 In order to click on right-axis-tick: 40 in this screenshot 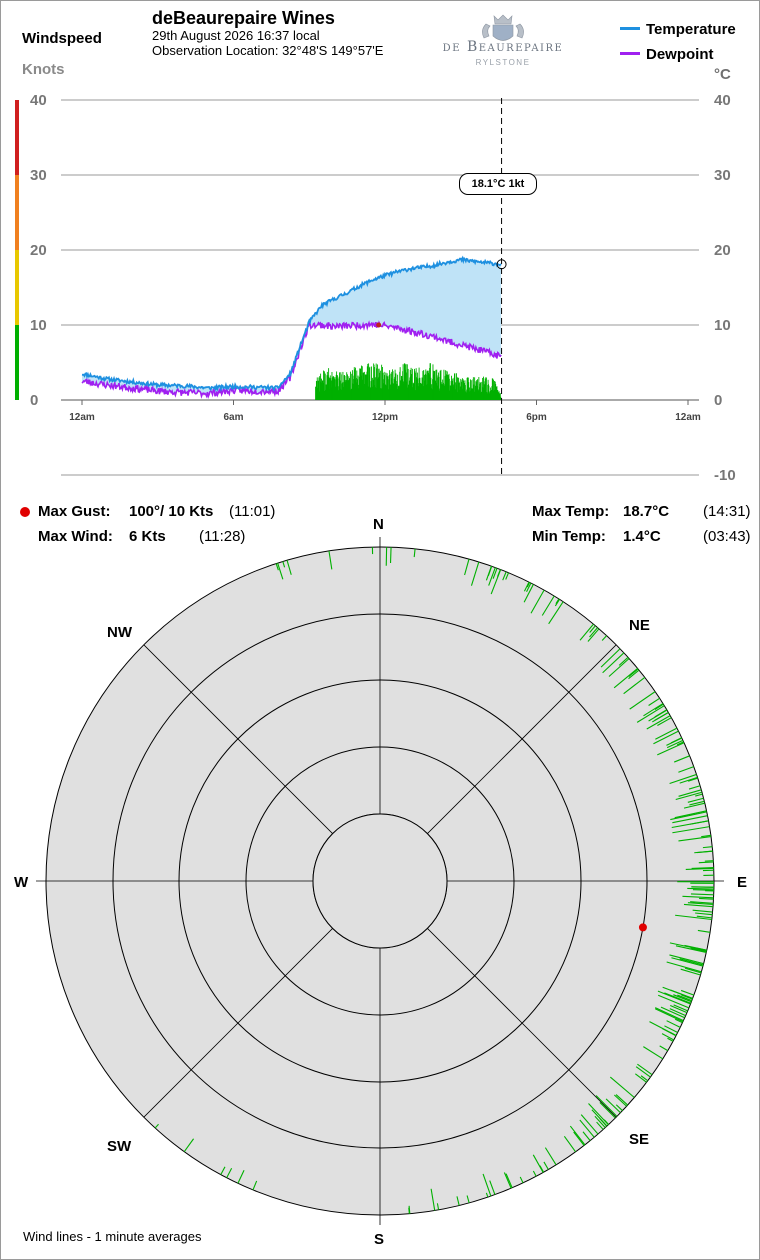, I will do `click(722, 100)`.